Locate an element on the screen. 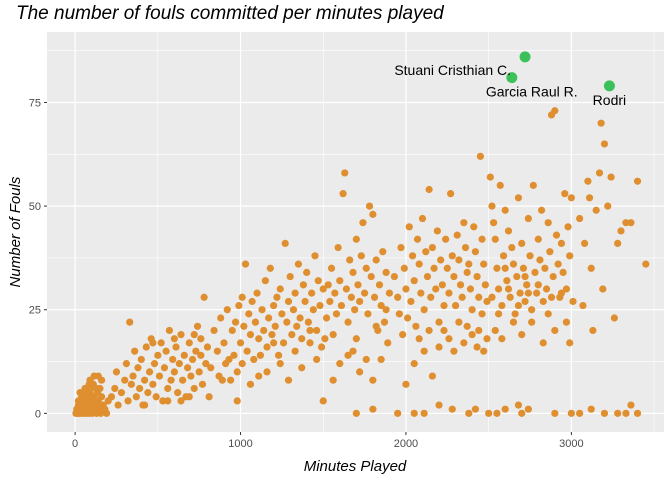  y-tick-label: 75 is located at coordinates (35, 103).